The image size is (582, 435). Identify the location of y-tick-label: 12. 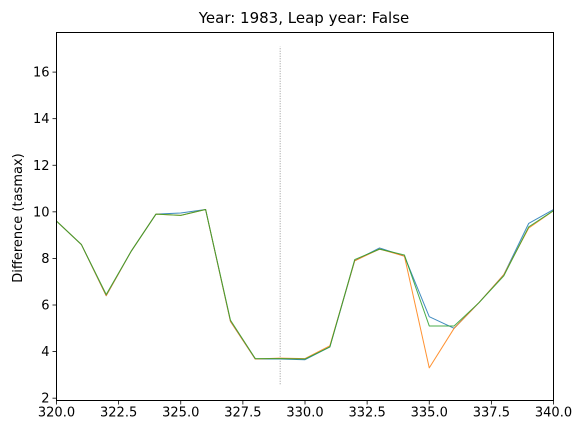
(41, 166).